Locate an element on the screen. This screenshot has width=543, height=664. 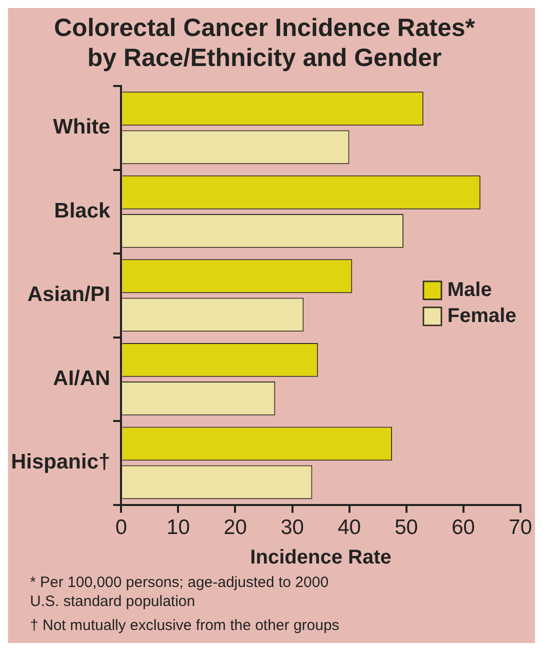
y-tick-label: Black is located at coordinates (82, 210).